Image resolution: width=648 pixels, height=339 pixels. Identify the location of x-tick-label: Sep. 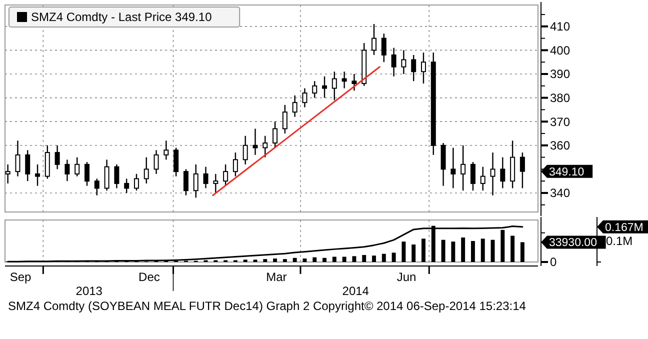
(21, 277).